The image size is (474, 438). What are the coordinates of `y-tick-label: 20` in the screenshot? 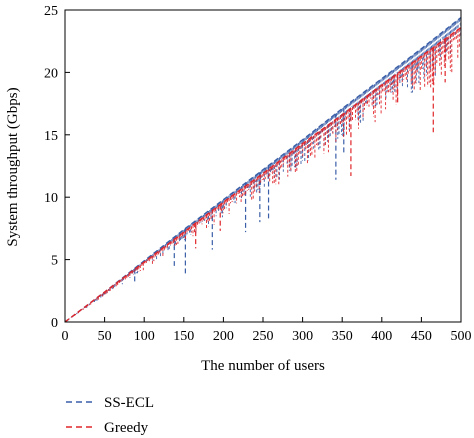 It's located at (51, 73).